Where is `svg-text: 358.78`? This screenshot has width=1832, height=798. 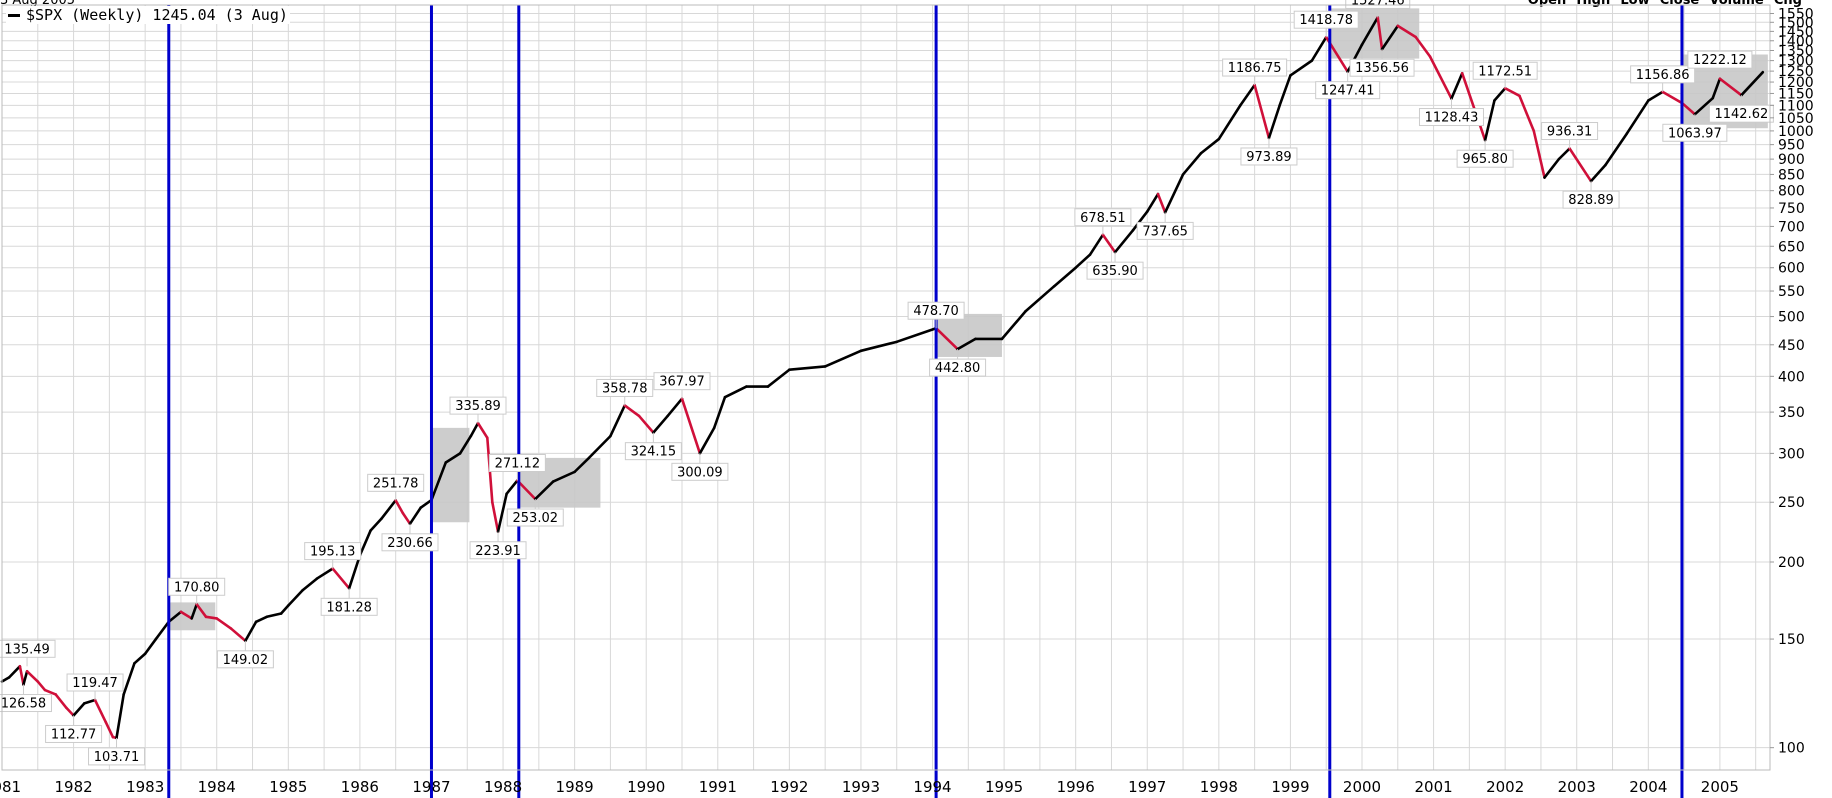
svg-text: 358.78 is located at coordinates (625, 388).